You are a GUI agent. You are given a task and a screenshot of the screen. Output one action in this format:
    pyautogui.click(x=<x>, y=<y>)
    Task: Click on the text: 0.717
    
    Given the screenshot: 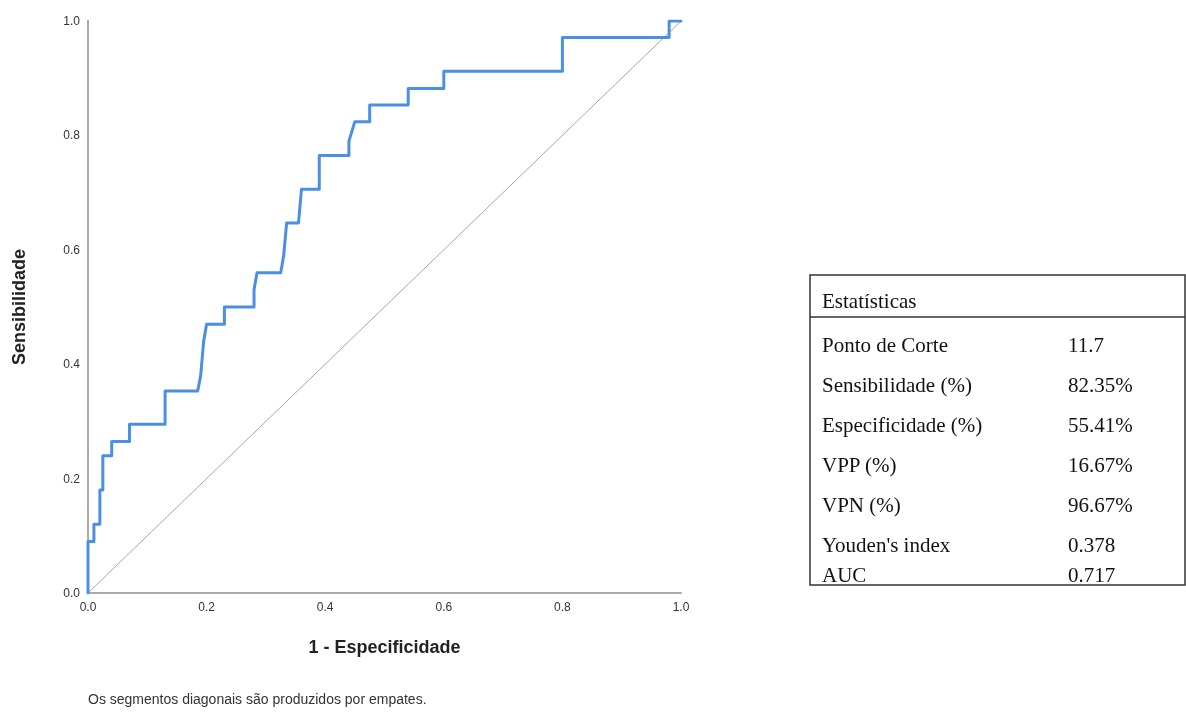 What is the action you would take?
    pyautogui.click(x=1092, y=575)
    